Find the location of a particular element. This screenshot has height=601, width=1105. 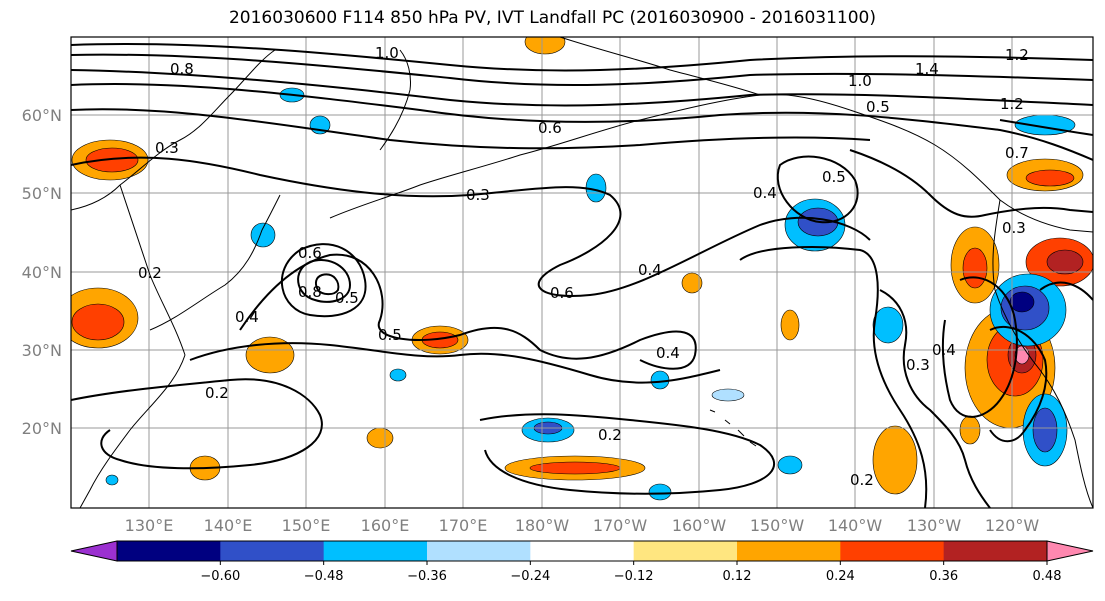

colorbar-tick-label: −0.60 is located at coordinates (220, 576).